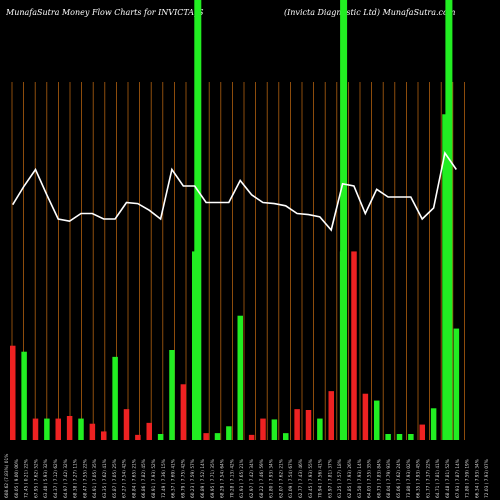 This screenshot has height=500, width=500. Describe the element at coordinates (115, 478) in the screenshot. I see `x-tick-label: 65.87 ( 7.05) 25%` at that location.